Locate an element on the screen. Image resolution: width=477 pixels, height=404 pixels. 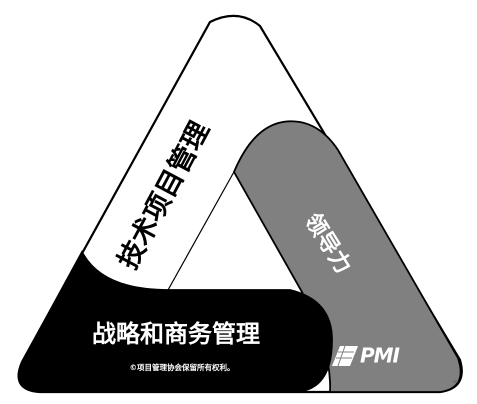
pmi-logo-mark-icon is located at coordinates (345, 356).